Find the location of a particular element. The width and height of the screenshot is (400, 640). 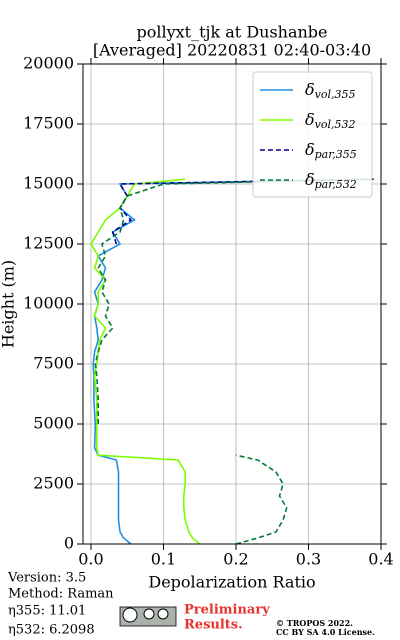

y-tick-label: 7500 is located at coordinates (53, 363).